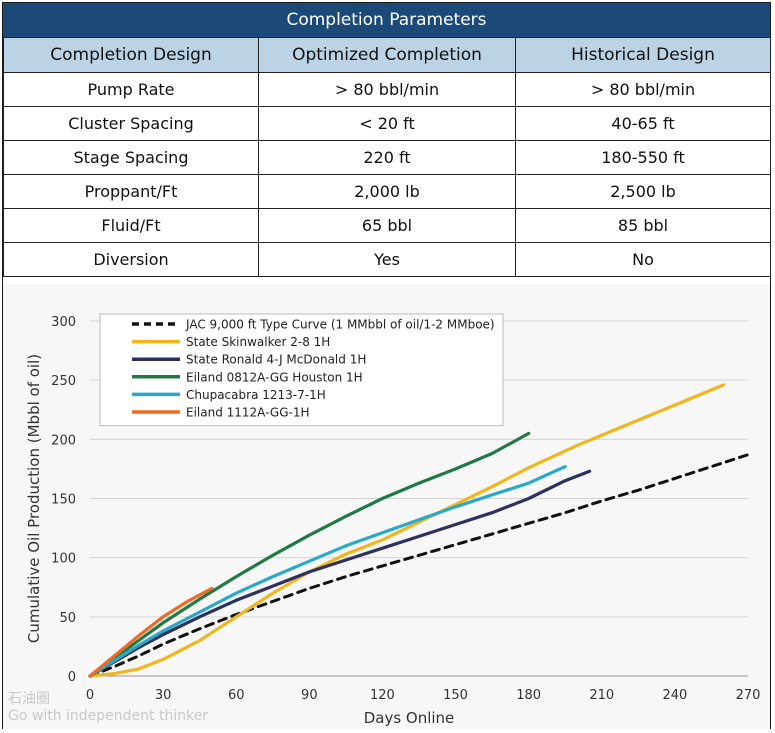  I want to click on table-cell: 2,500 lb, so click(643, 191).